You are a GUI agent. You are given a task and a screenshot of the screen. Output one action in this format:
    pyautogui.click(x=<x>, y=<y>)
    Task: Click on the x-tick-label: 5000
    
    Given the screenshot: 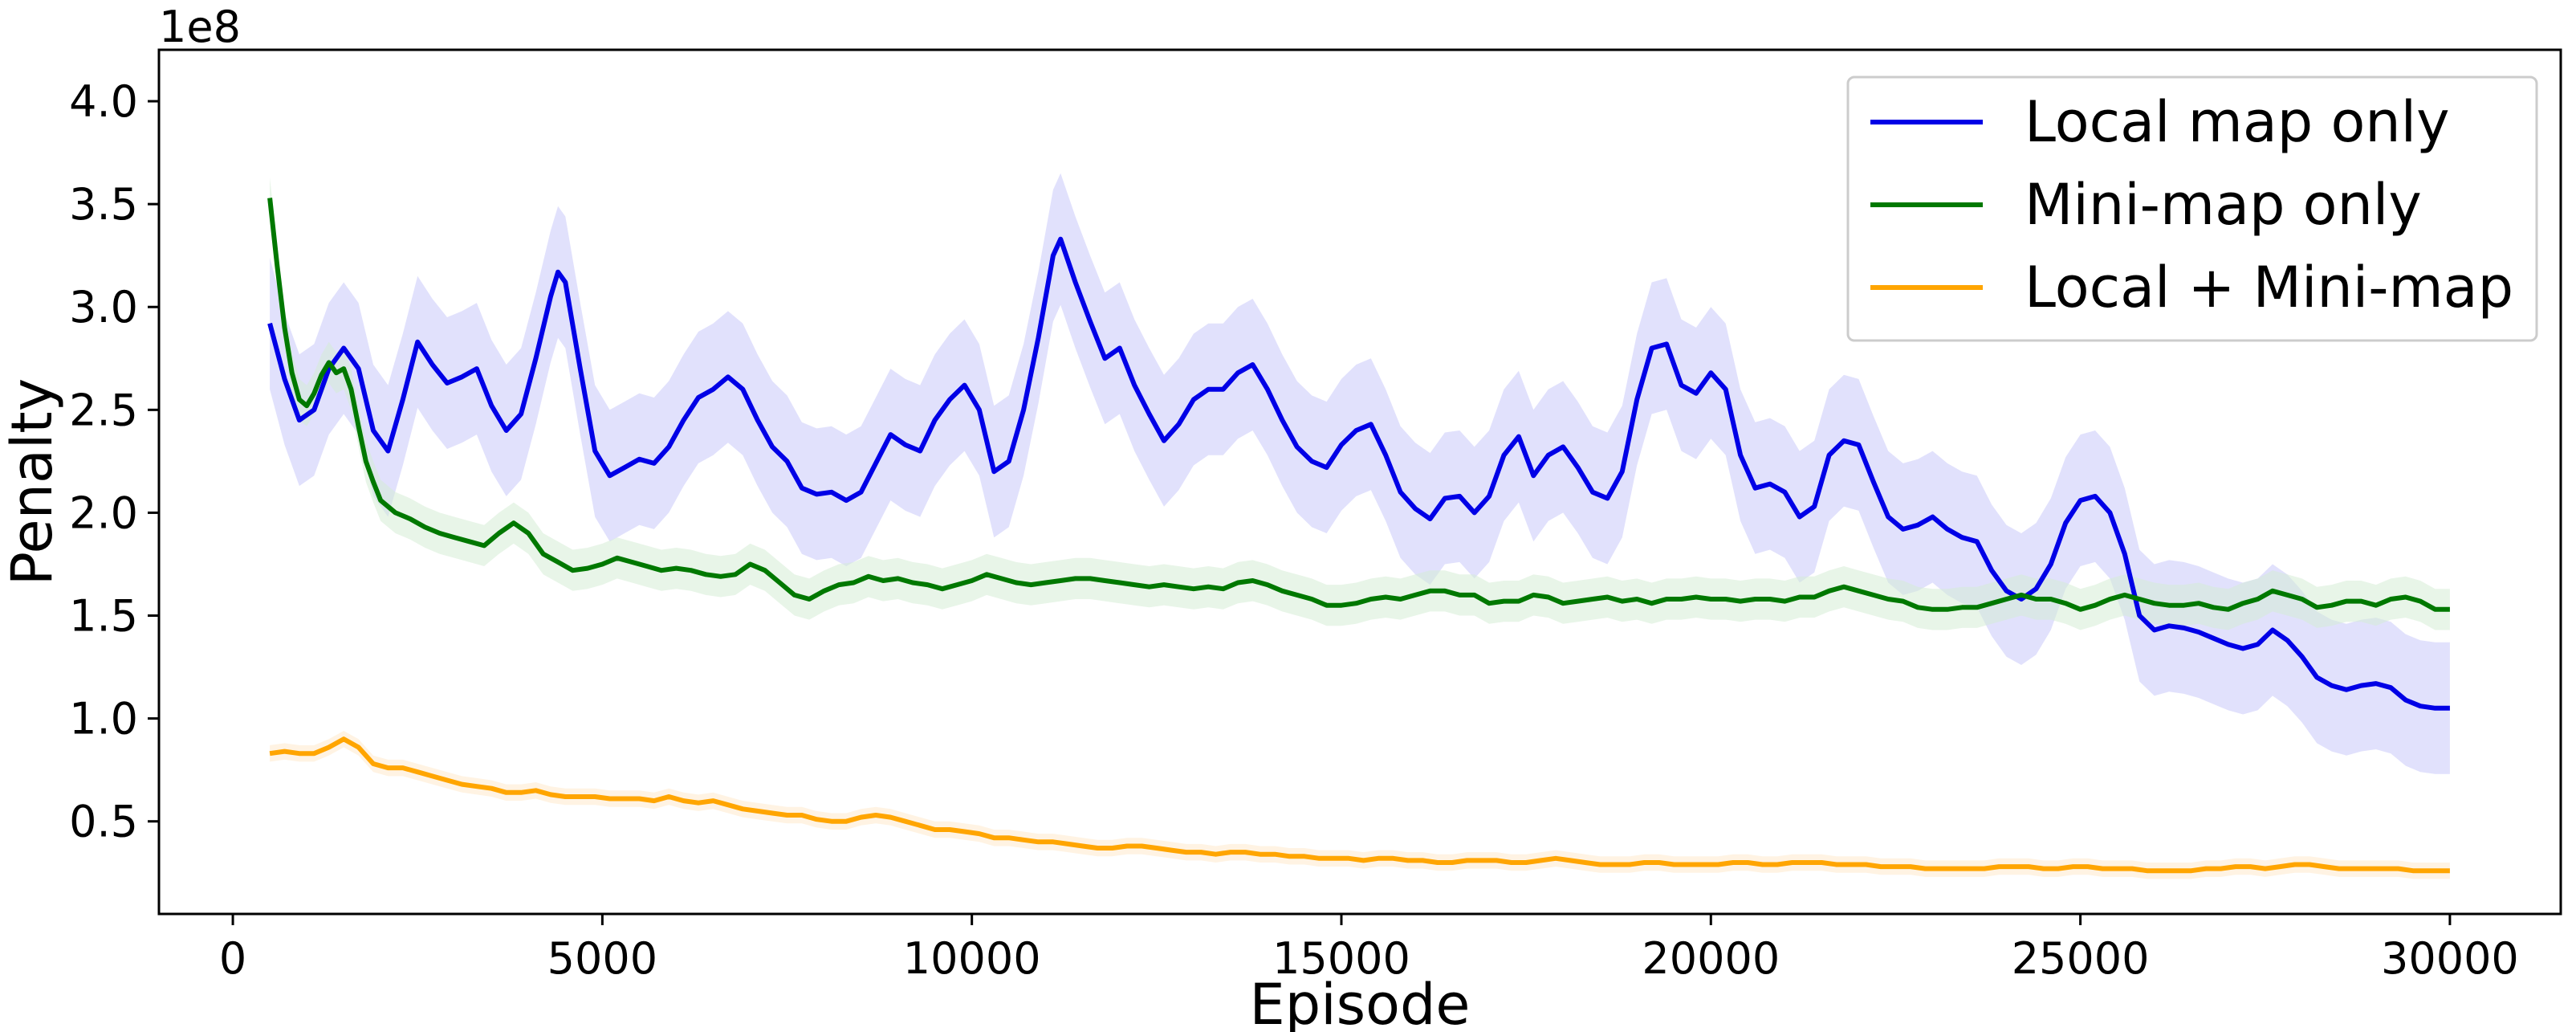 What is the action you would take?
    pyautogui.click(x=602, y=958)
    